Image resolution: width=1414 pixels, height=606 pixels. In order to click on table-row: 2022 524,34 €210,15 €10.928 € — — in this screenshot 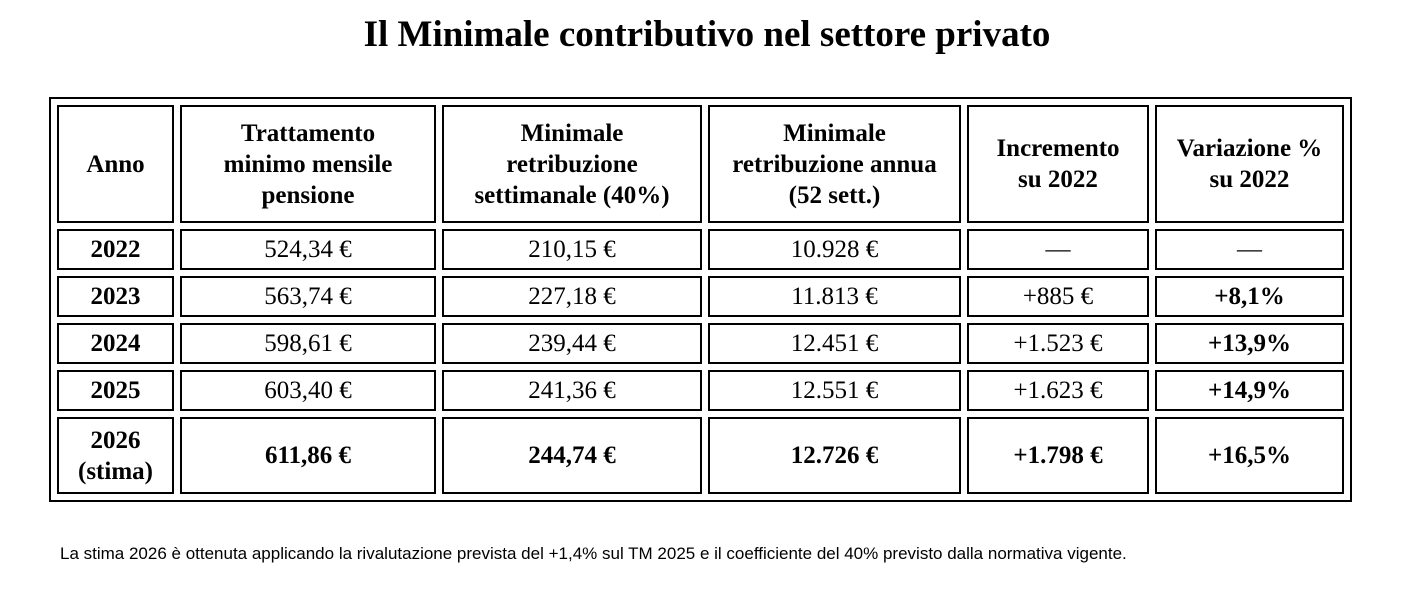, I will do `click(700, 249)`.